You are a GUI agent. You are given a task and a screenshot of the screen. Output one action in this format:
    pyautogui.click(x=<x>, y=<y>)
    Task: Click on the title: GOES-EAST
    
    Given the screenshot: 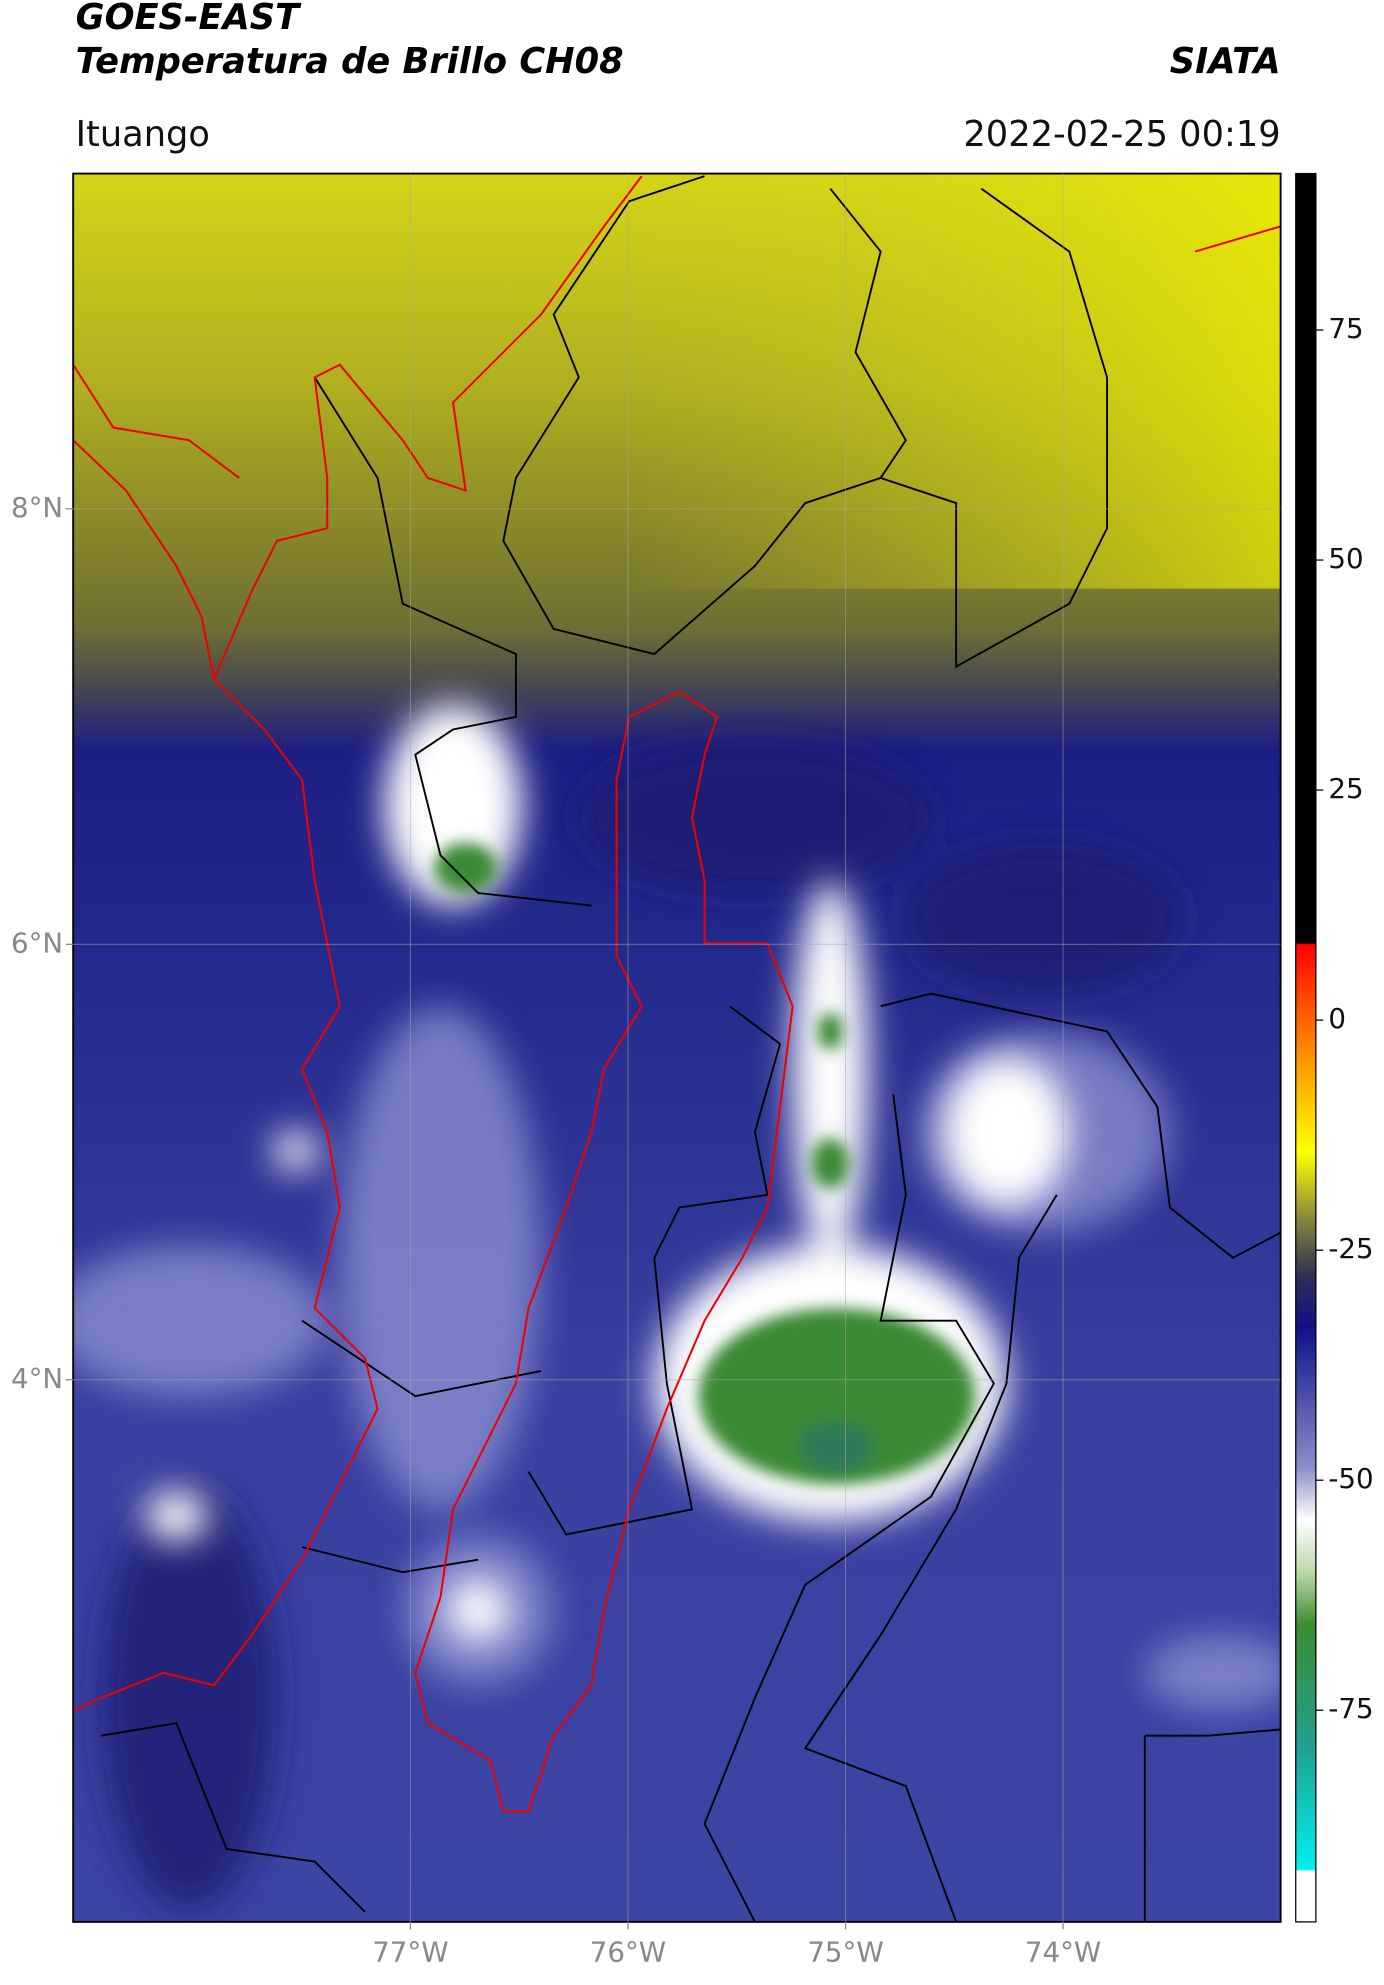 What is the action you would take?
    pyautogui.click(x=189, y=19)
    